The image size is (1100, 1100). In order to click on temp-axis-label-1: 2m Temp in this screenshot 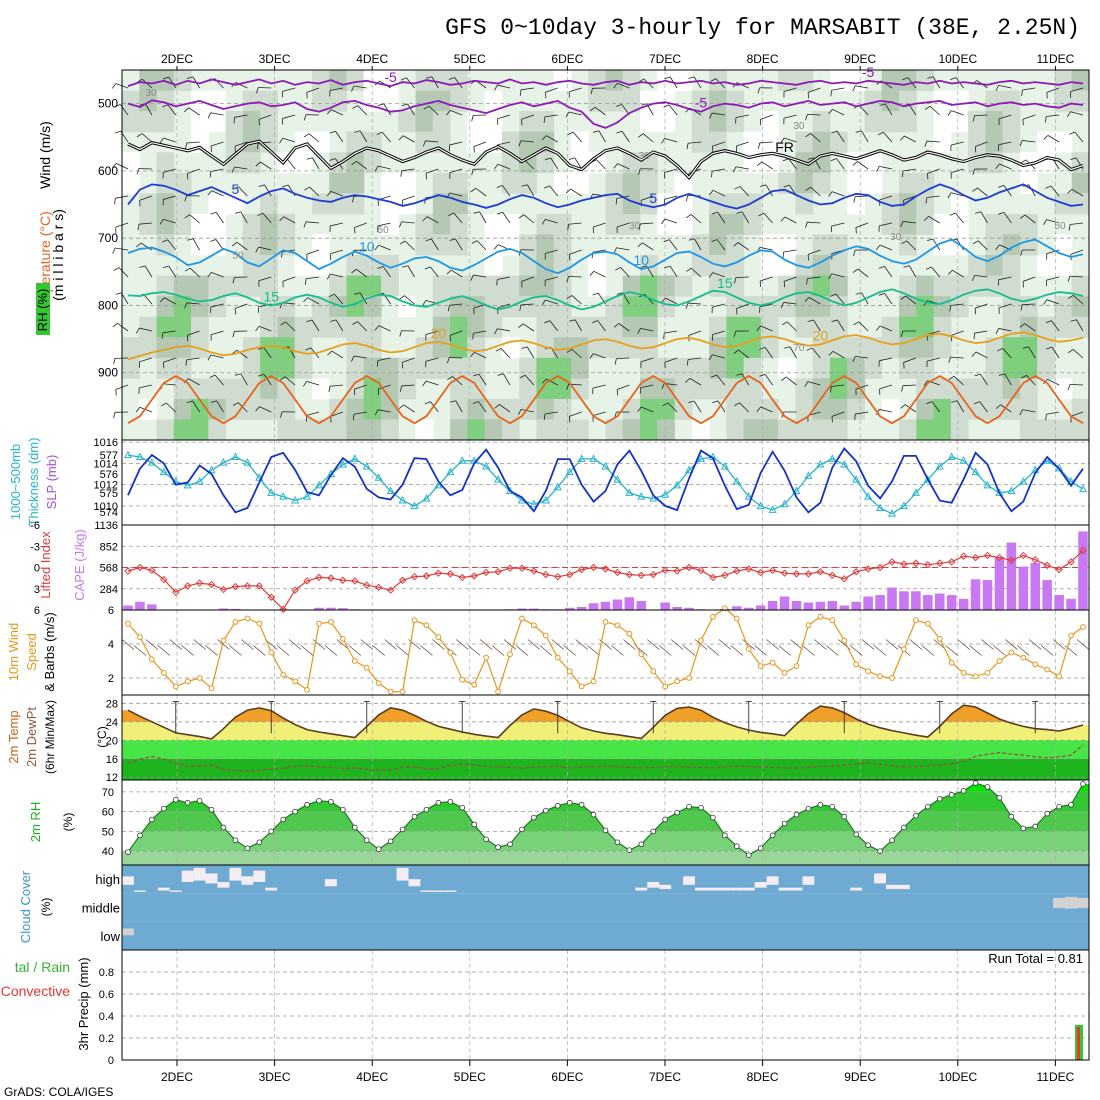, I will do `click(13, 736)`.